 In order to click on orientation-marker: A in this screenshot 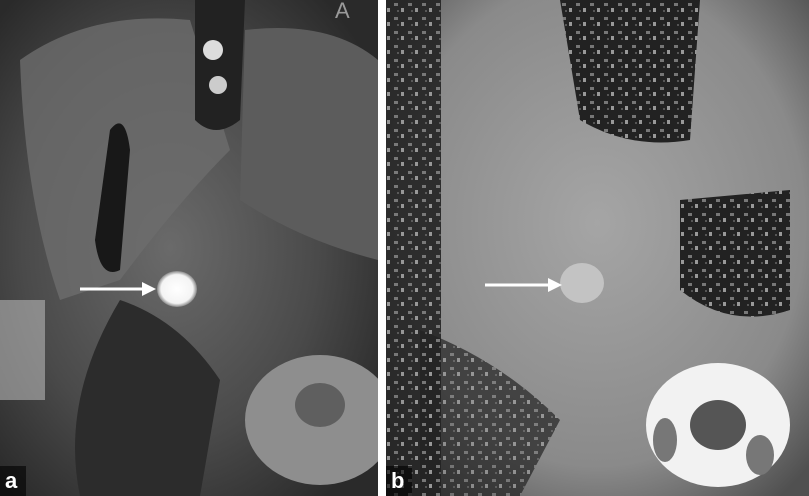, I will do `click(342, 11)`.